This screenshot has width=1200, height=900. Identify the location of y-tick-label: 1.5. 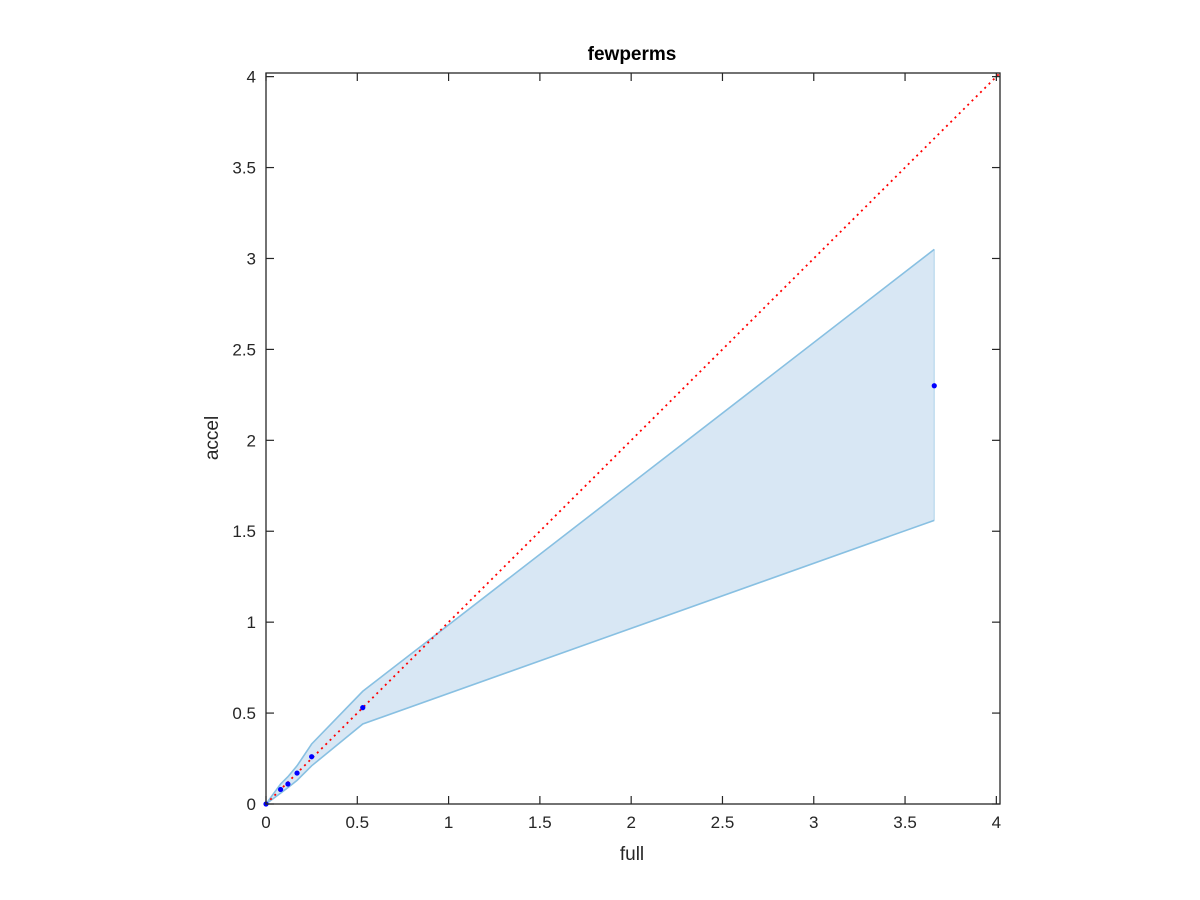
(244, 531).